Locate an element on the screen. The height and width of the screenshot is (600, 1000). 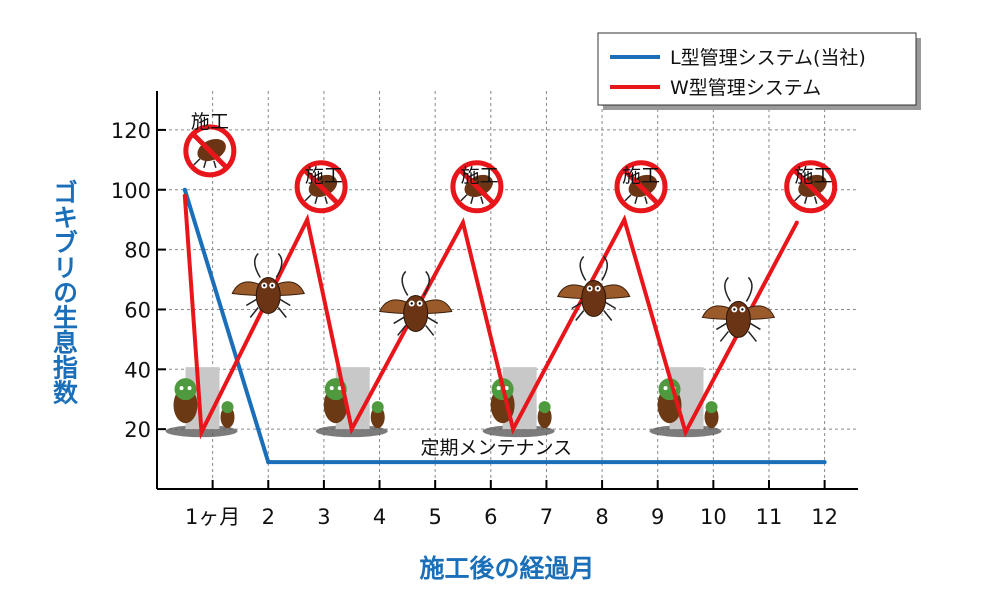
y-axis-title: ゴキブリの生息指数 is located at coordinates (64, 292).